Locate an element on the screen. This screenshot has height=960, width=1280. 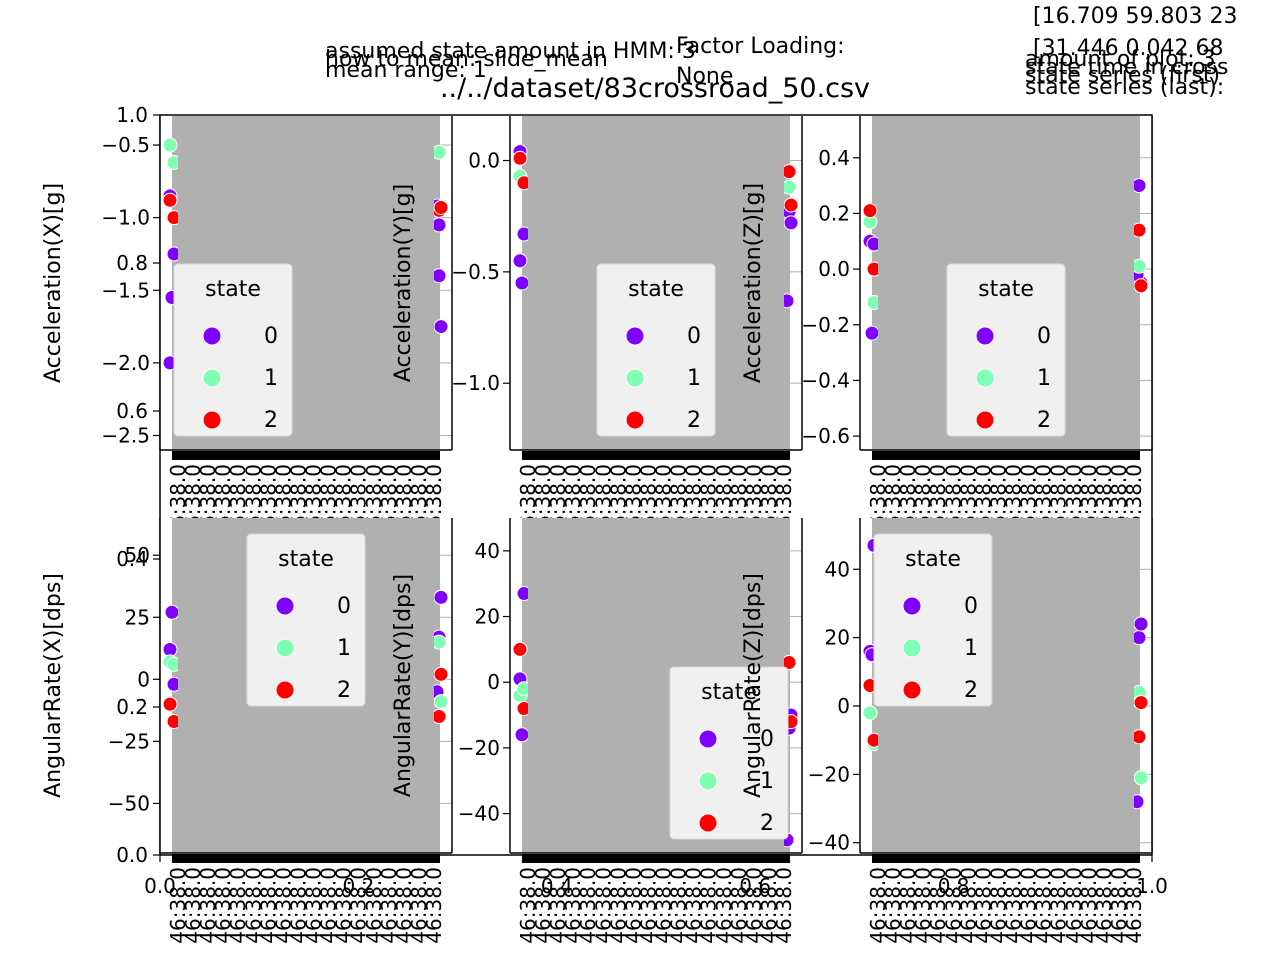
background-xtick-label: 0.2 is located at coordinates (358, 886).